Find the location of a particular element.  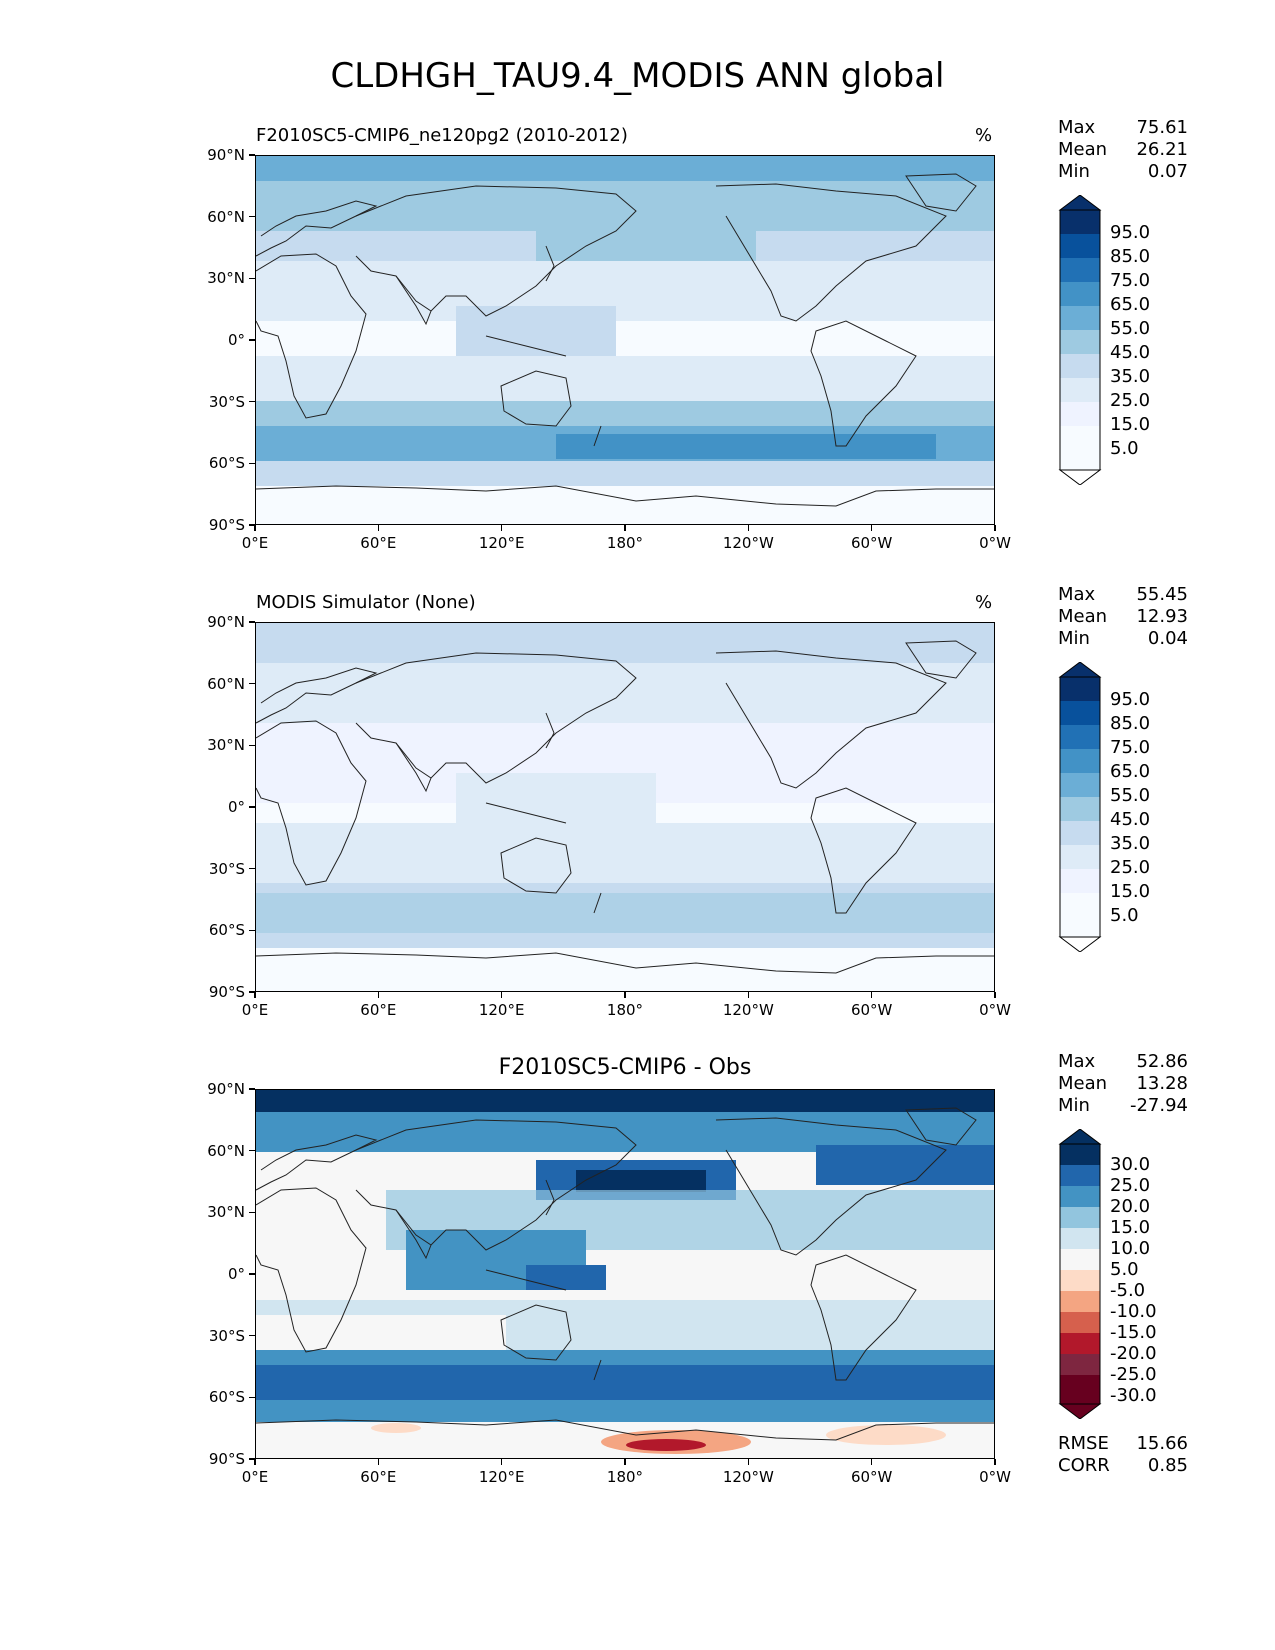

colorbar-label: 45.0 is located at coordinates (1130, 819).